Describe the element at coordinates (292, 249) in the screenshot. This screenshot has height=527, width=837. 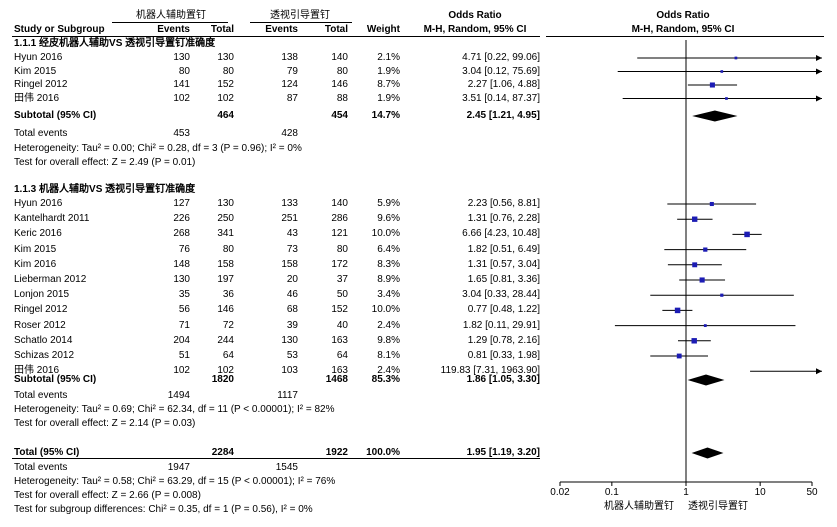
I see `subgroup-2-study-row-e2: 73` at that location.